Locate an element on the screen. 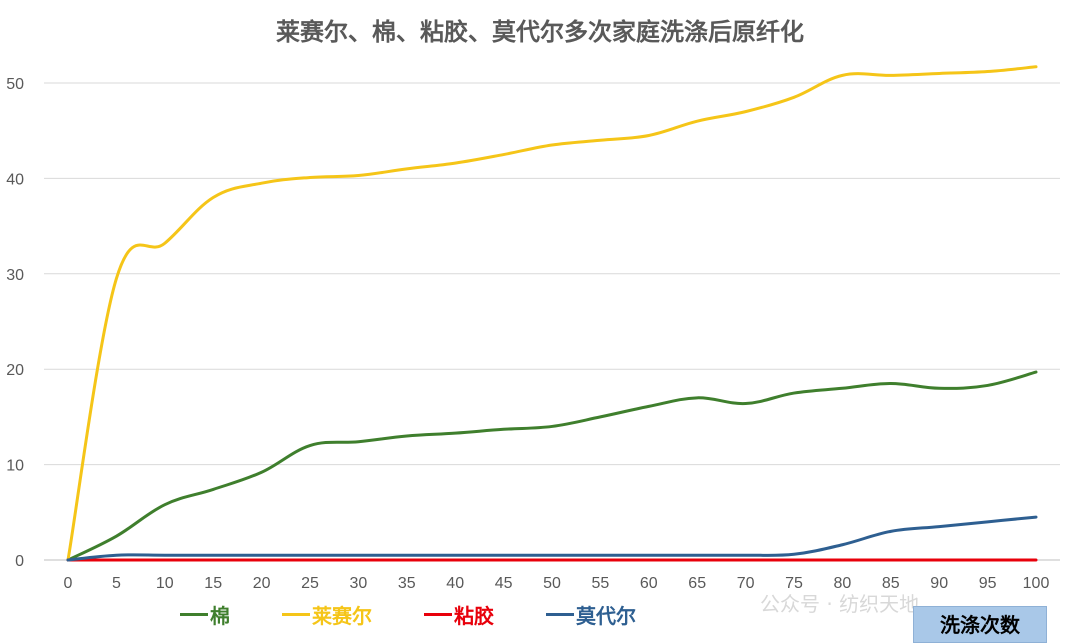 Image resolution: width=1080 pixels, height=643 pixels. x-tick-label: 100 is located at coordinates (1036, 583).